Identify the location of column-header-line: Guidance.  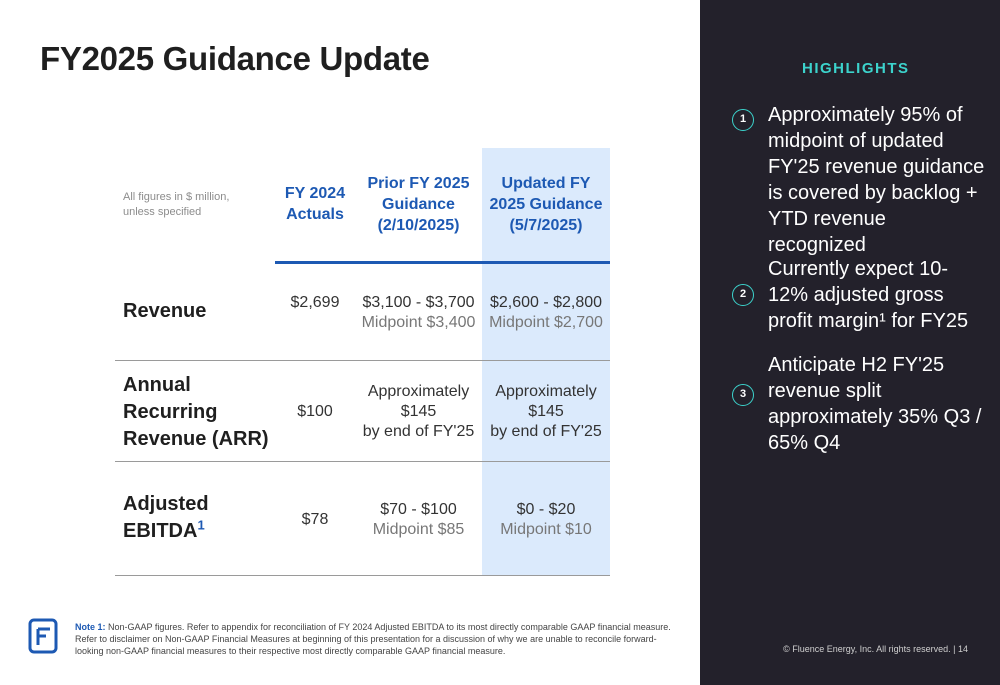
(418, 204).